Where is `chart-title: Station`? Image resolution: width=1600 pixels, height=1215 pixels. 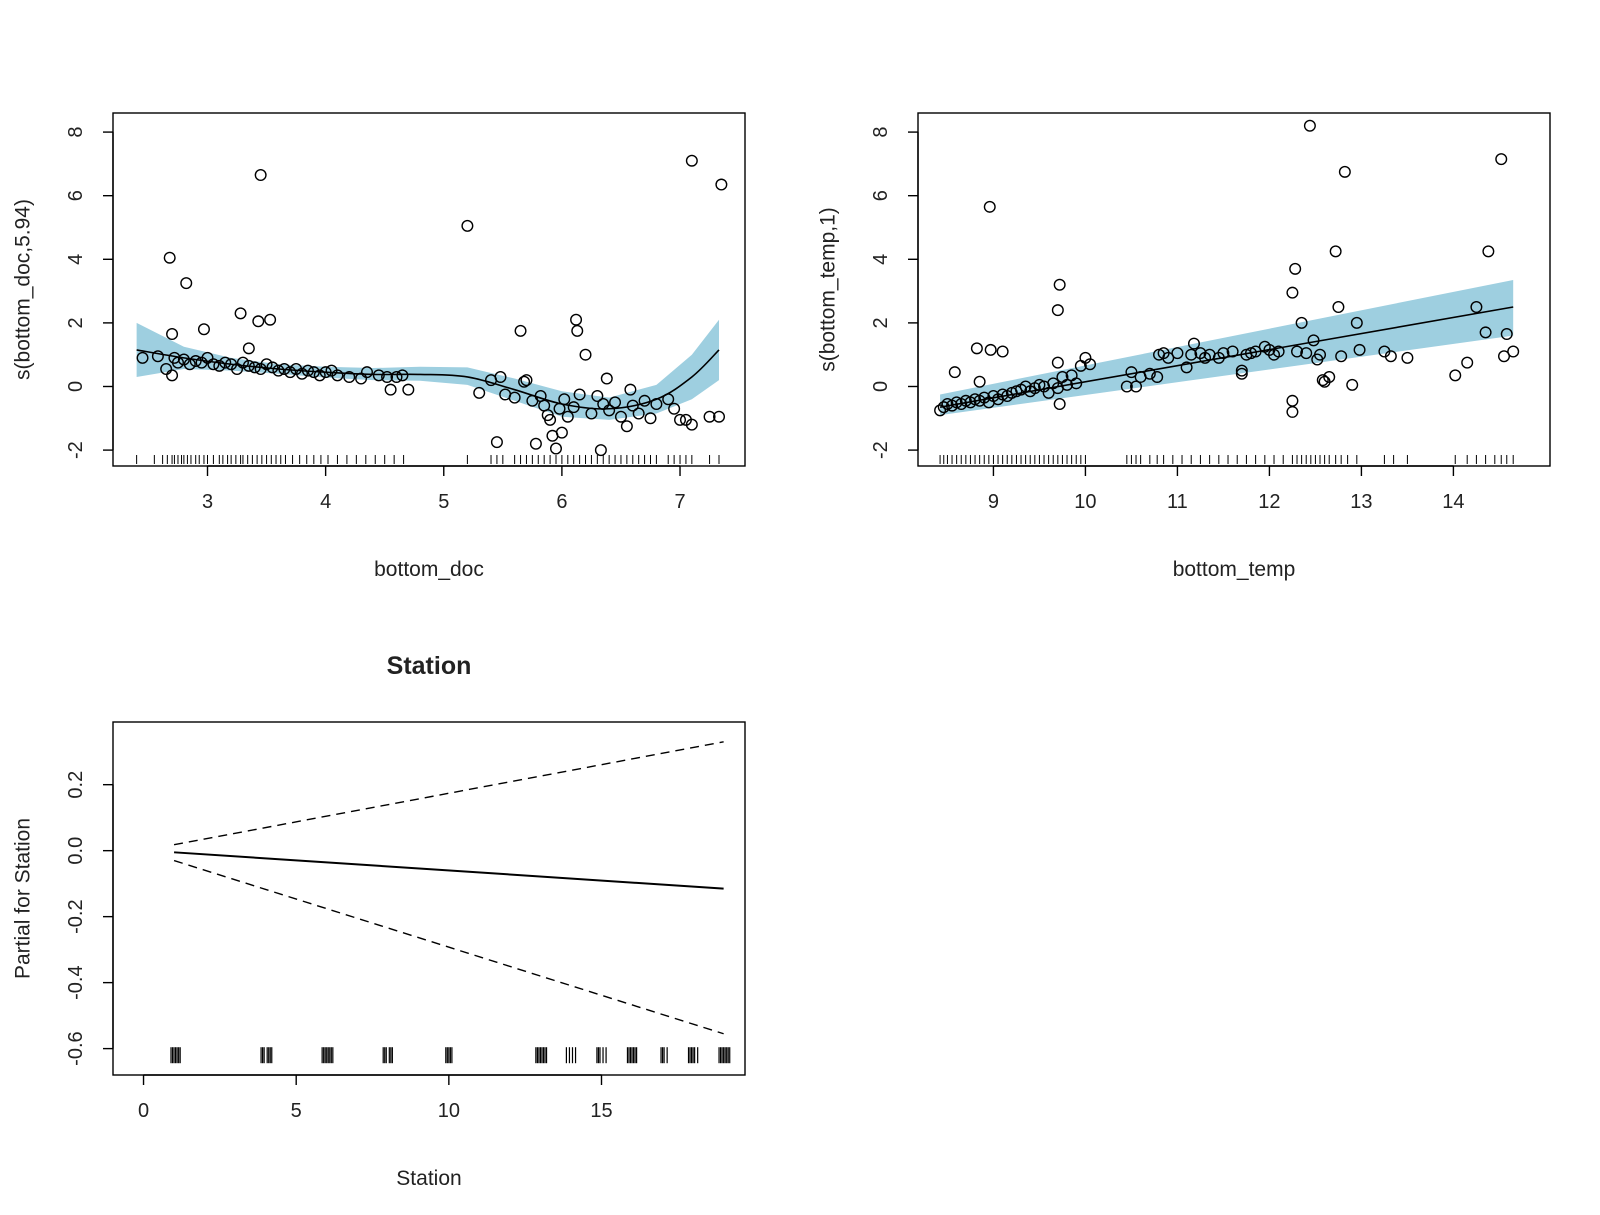 chart-title: Station is located at coordinates (429, 666).